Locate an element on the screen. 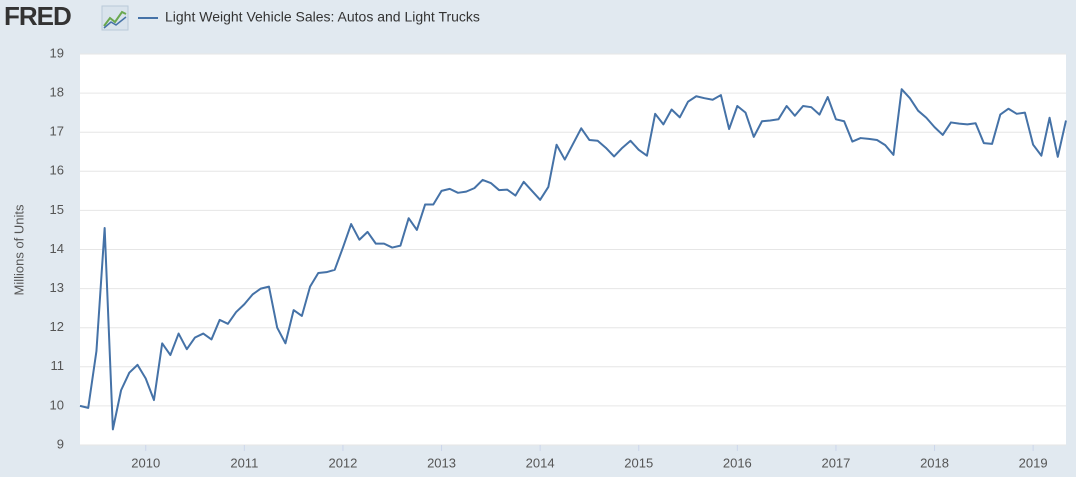  x-tick-label: 2018 is located at coordinates (934, 462).